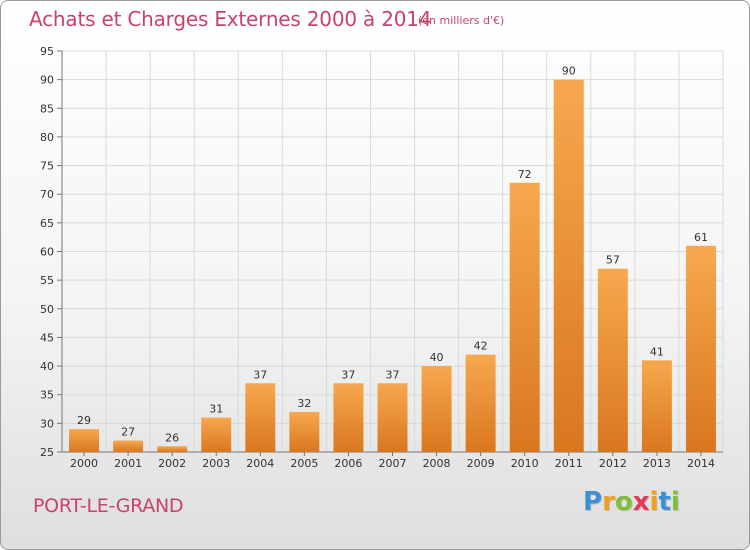 The width and height of the screenshot is (750, 550). I want to click on x-tick-label-2005: 2005, so click(304, 463).